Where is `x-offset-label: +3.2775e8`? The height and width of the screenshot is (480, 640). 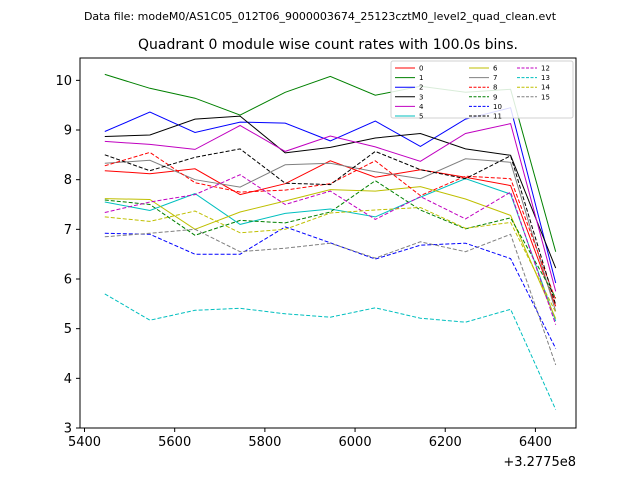 x-offset-label: +3.2775e8 is located at coordinates (539, 462).